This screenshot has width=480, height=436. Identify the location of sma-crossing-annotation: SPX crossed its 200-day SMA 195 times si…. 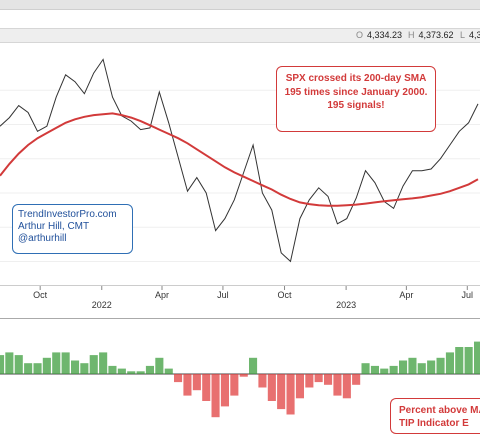
(356, 99).